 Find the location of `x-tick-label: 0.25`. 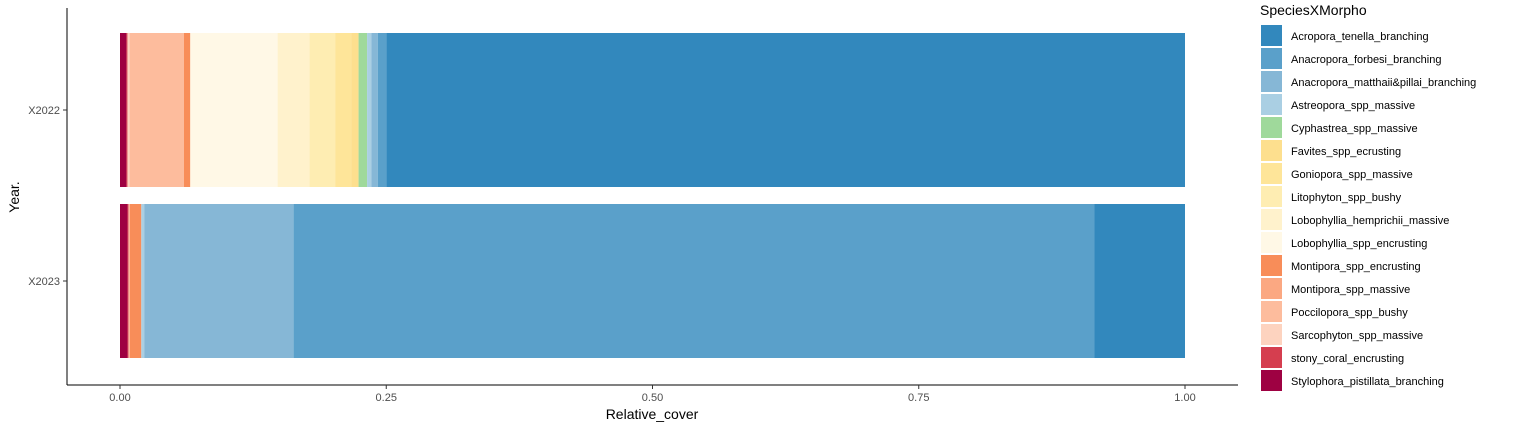

x-tick-label: 0.25 is located at coordinates (386, 398).